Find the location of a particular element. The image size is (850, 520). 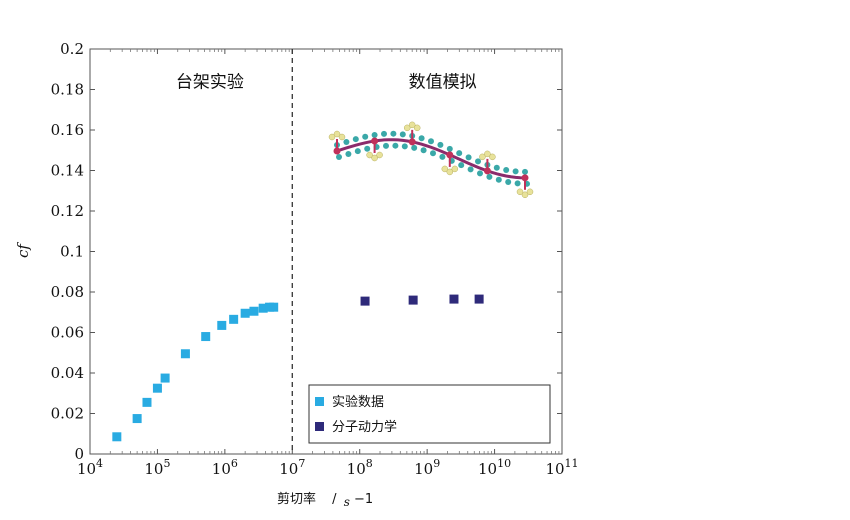

data-points is located at coordinates (298, 368).